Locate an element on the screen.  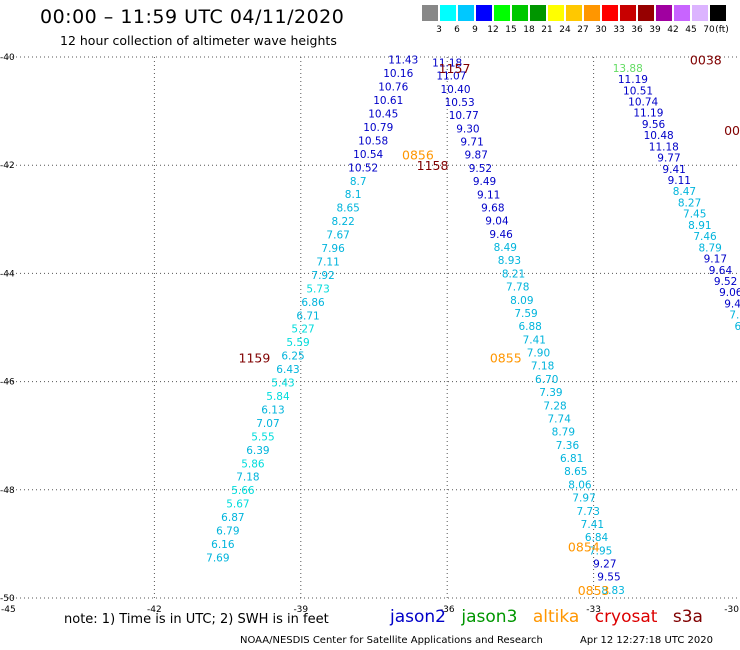
x-tick-label: -42 is located at coordinates (154, 610).